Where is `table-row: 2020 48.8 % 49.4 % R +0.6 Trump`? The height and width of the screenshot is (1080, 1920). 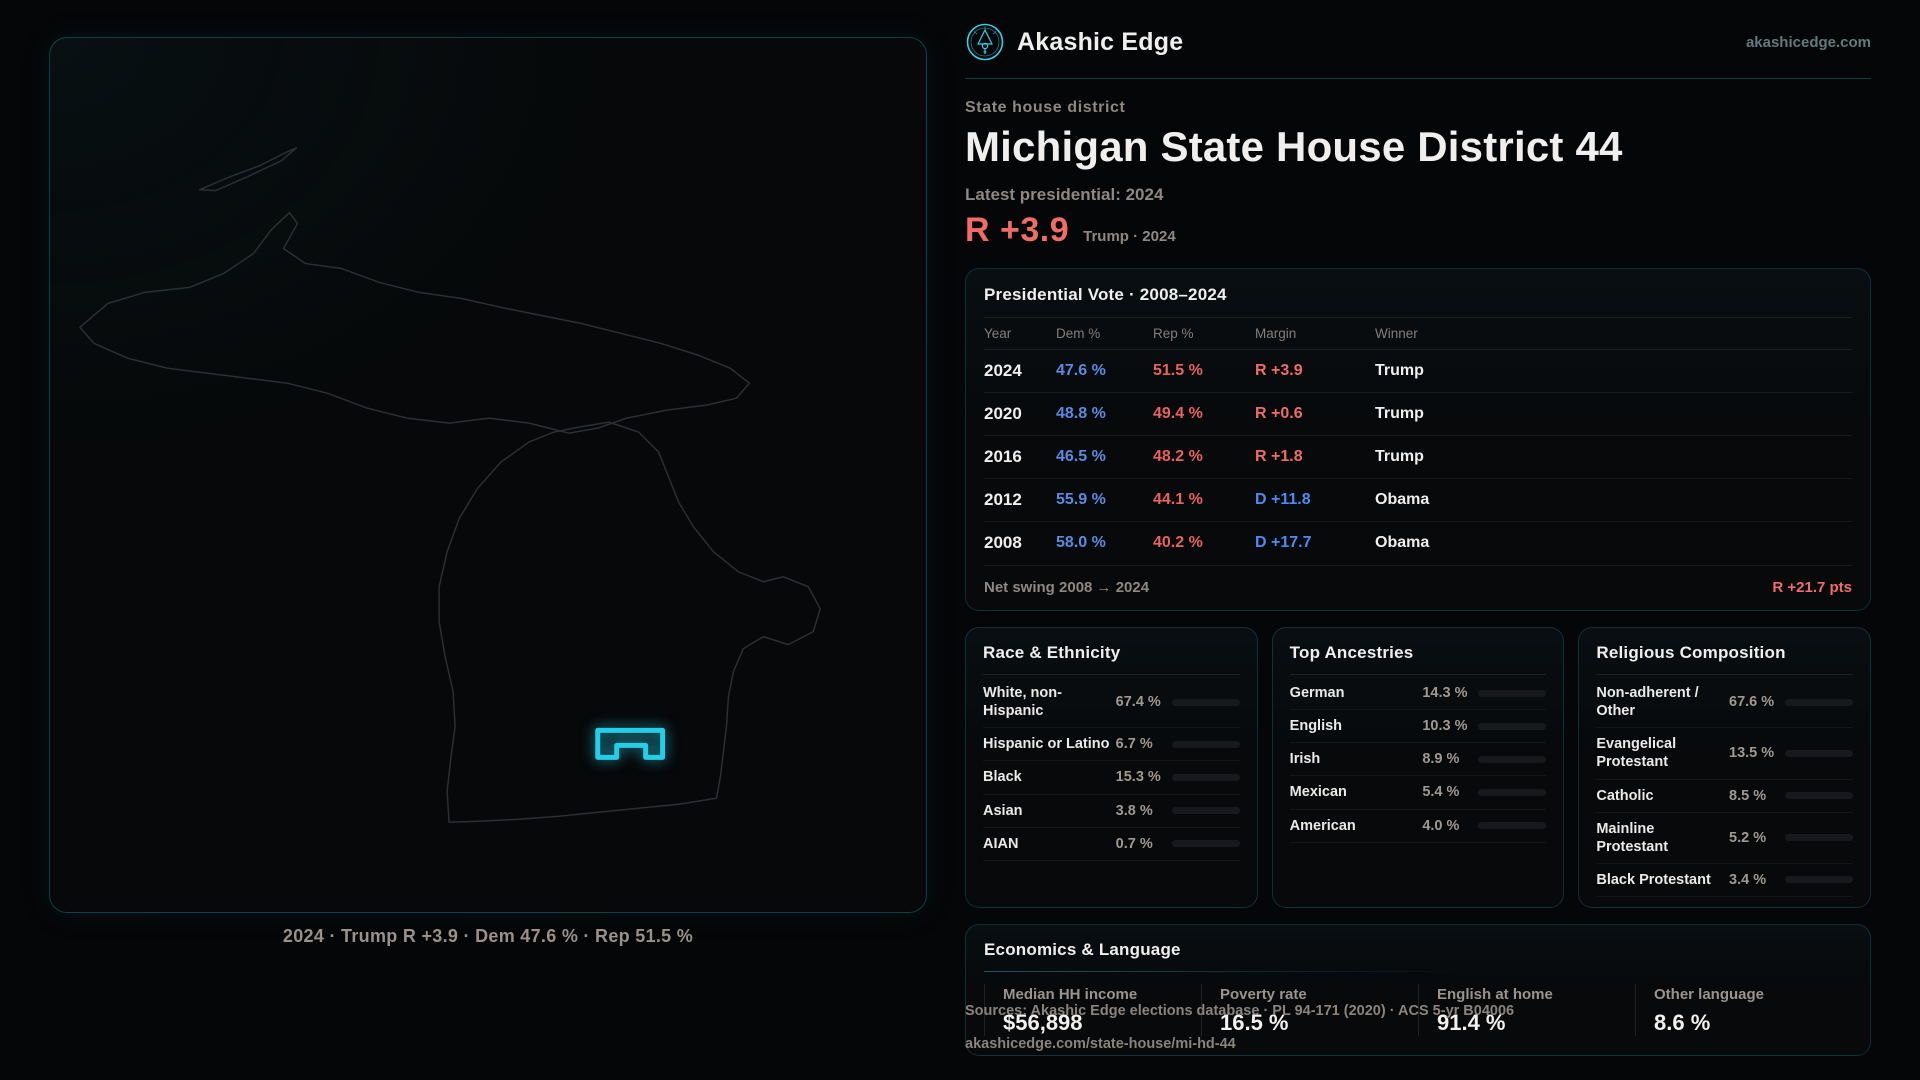 table-row: 2020 48.8 % 49.4 % R +0.6 Trump is located at coordinates (1418, 413).